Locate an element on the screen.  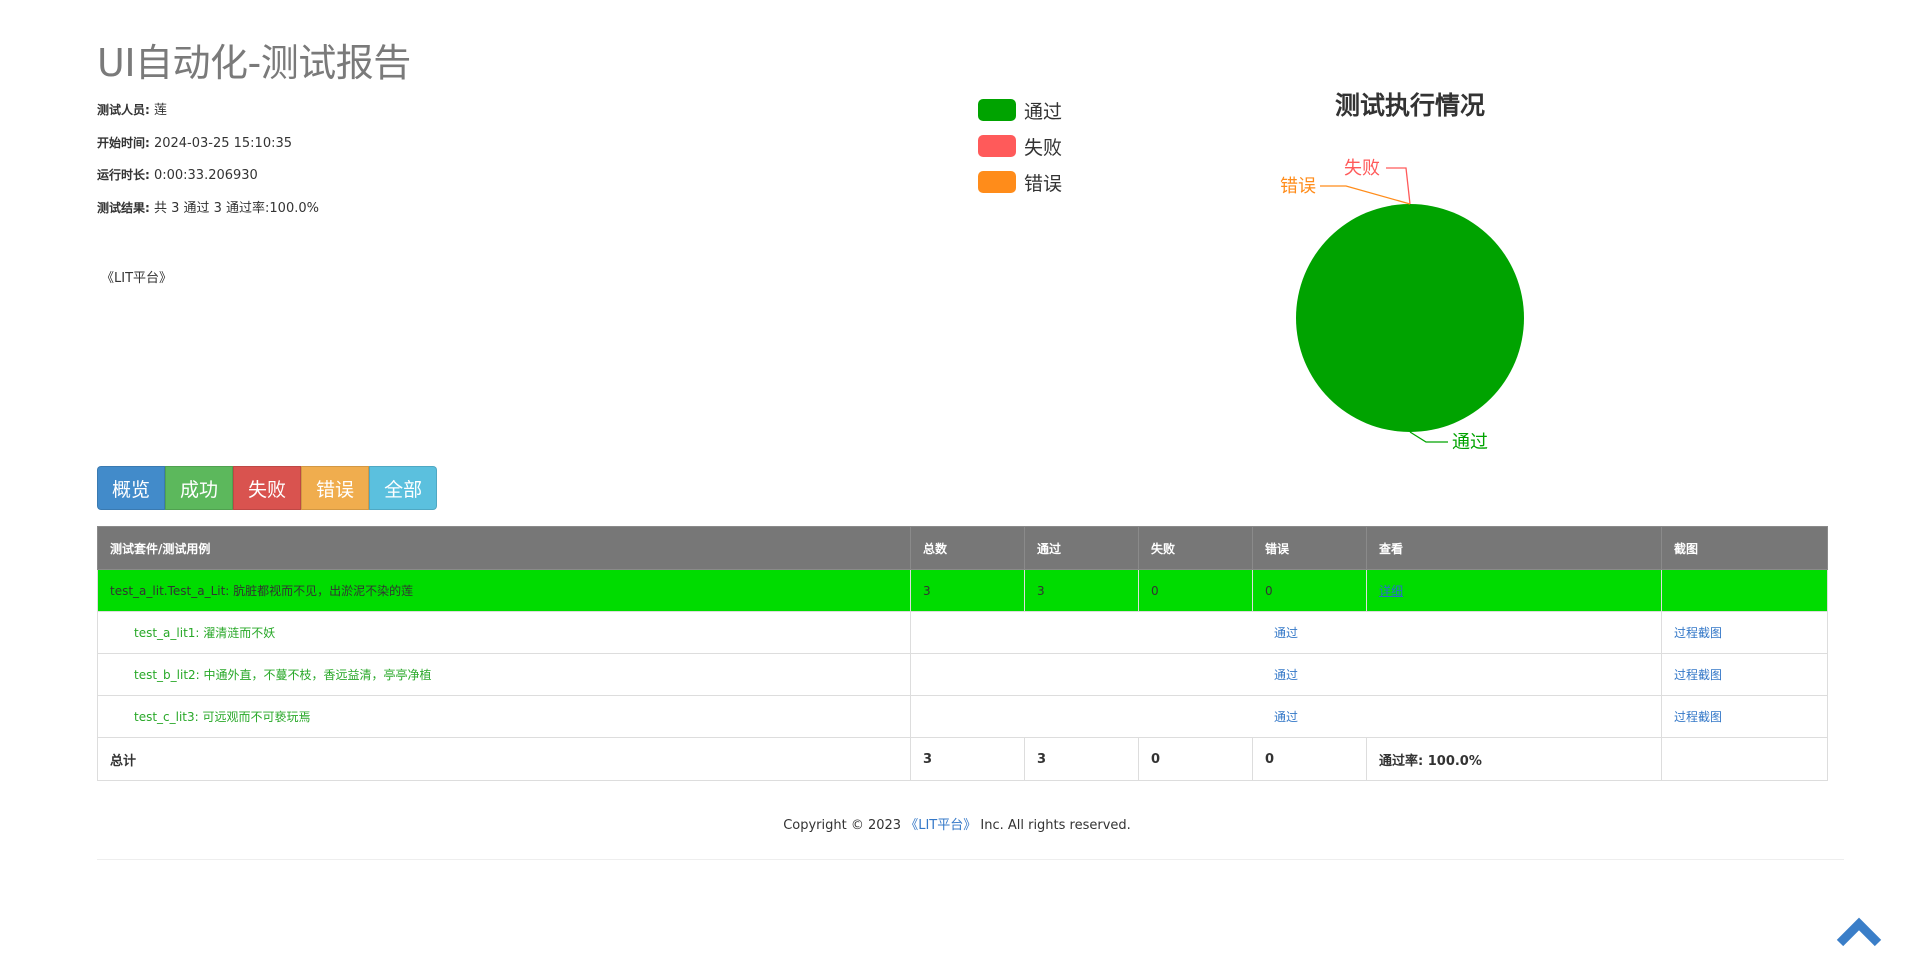
legend-swatch-fail is located at coordinates (997, 146).